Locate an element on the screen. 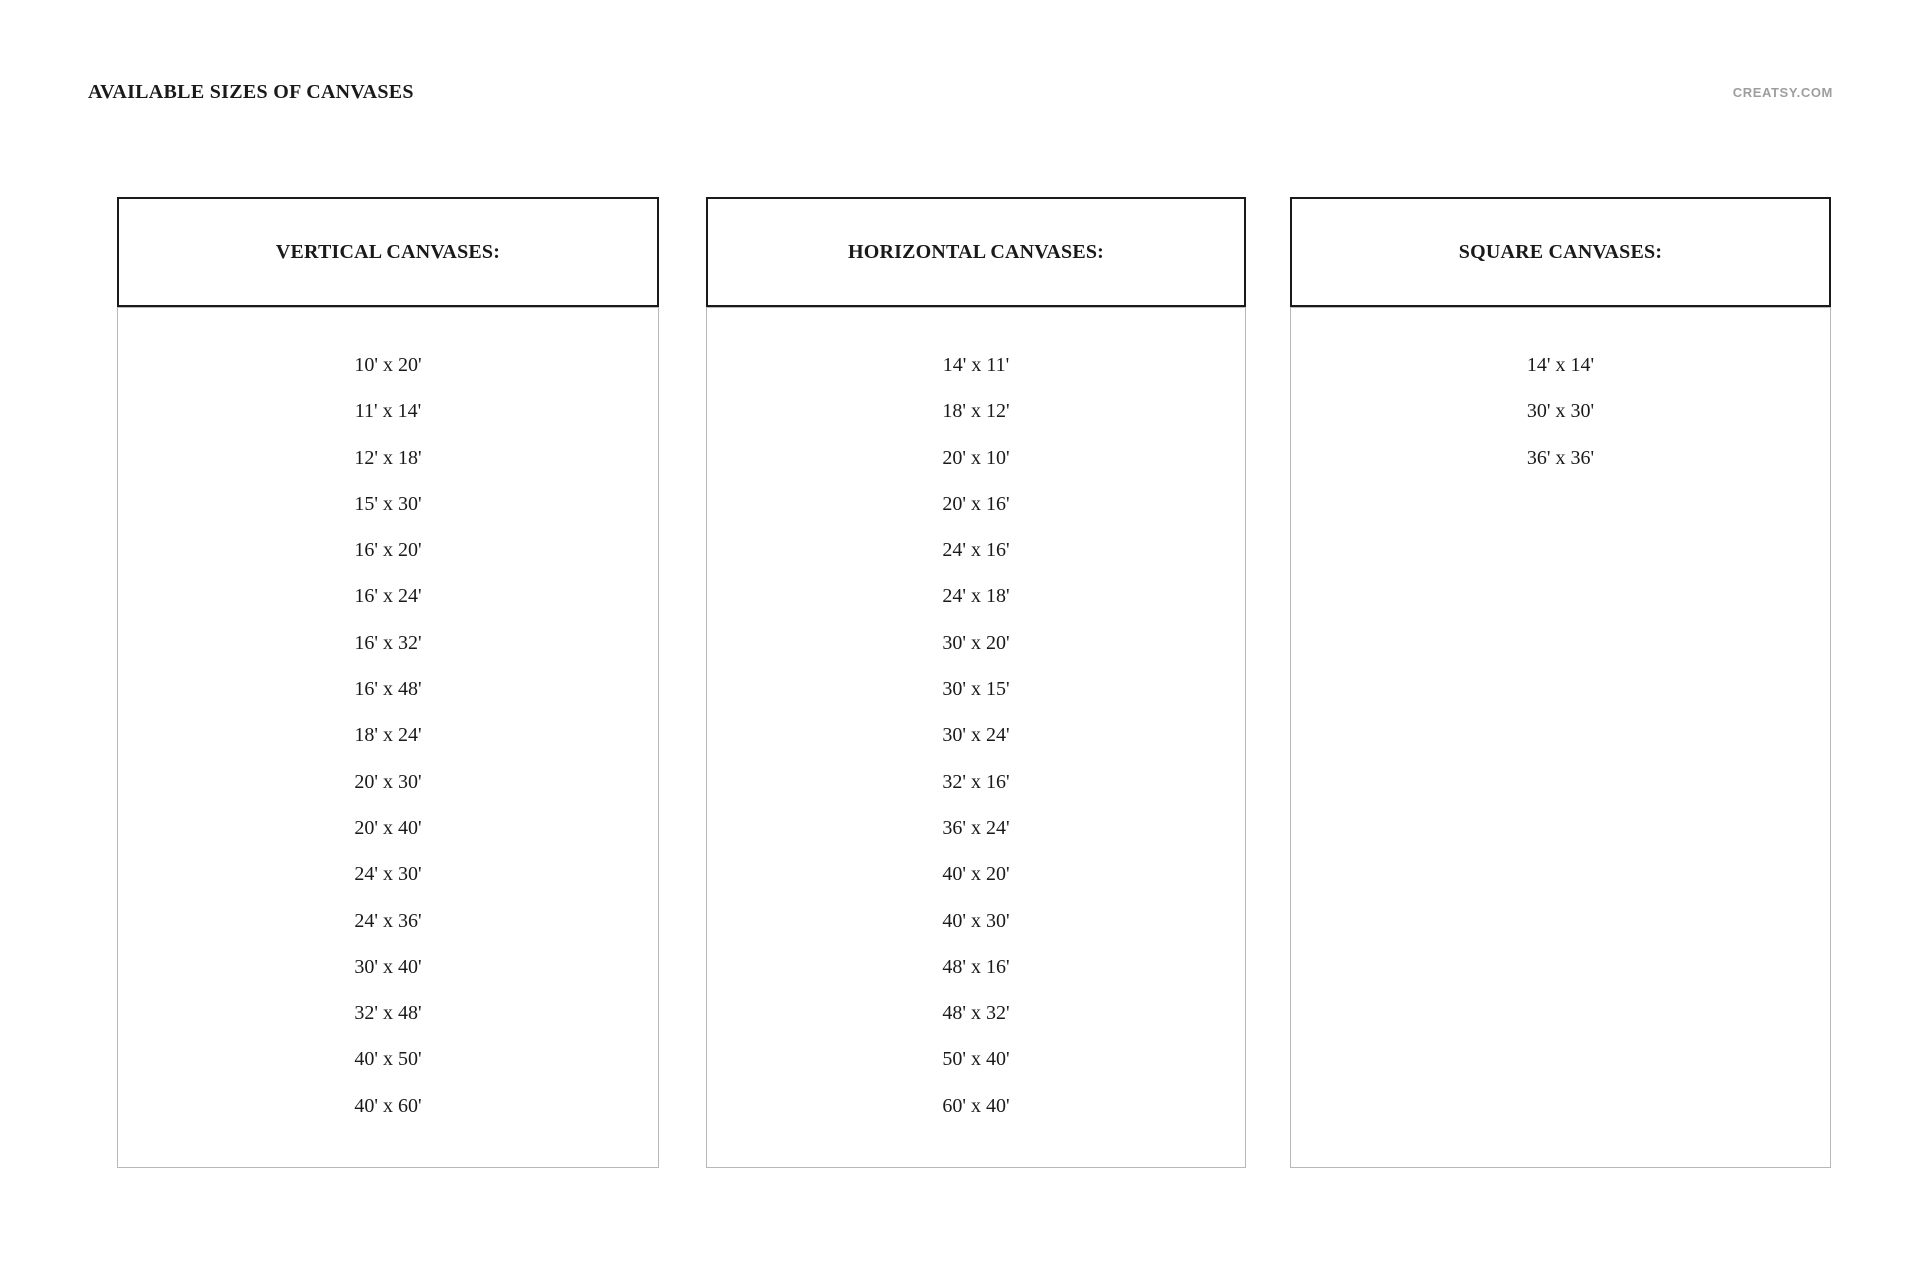 The image size is (1920, 1280). size-list-item: 60' x 40' is located at coordinates (976, 1105).